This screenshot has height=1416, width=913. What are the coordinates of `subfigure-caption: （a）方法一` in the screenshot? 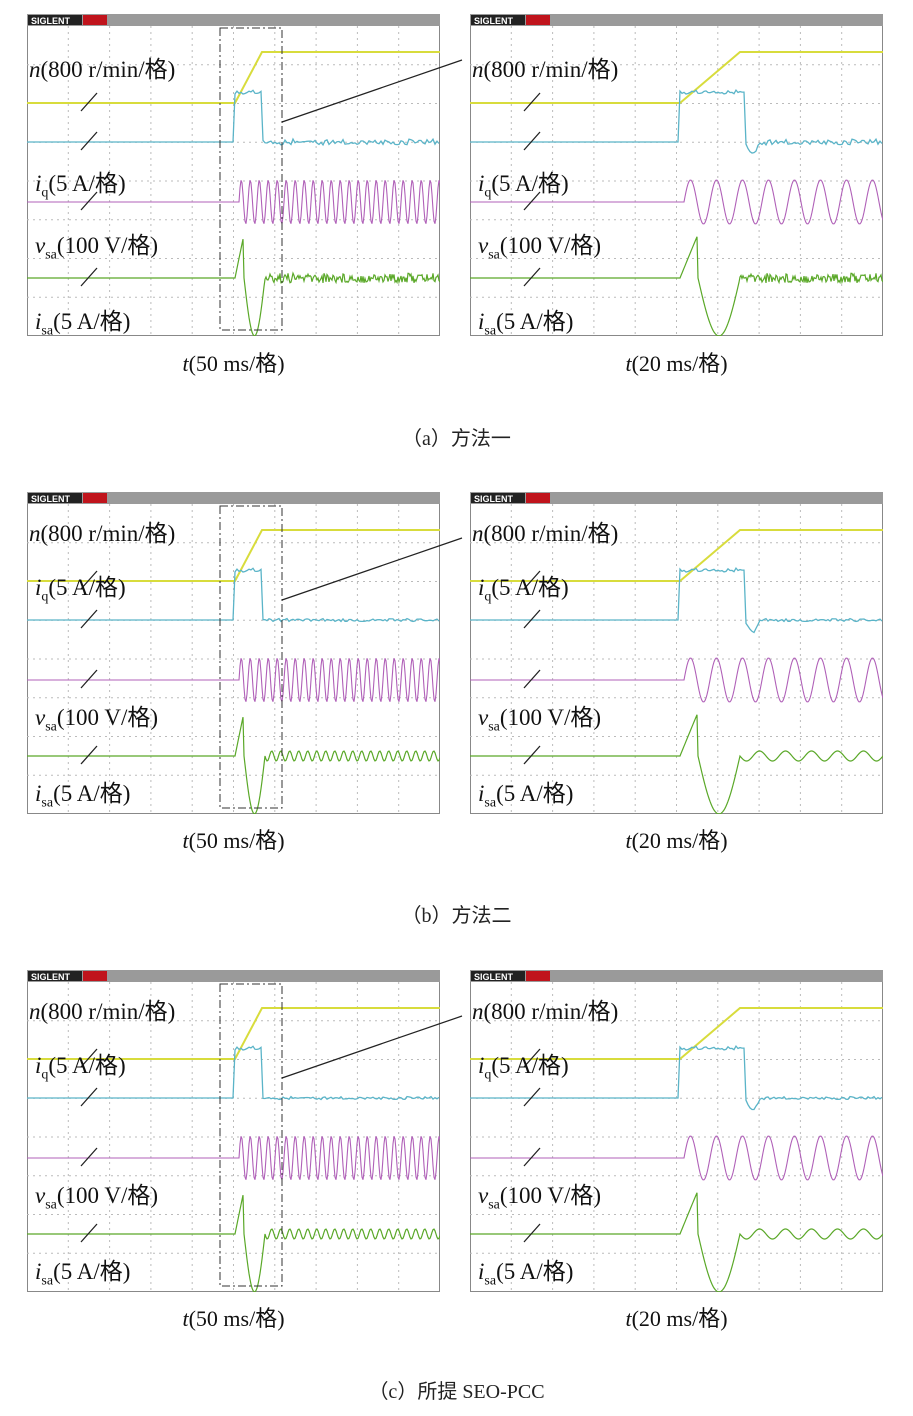 It's located at (456, 439).